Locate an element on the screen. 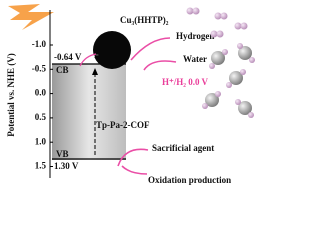 The width and height of the screenshot is (320, 240). hydrogen-label: Hydrogen is located at coordinates (195, 36).